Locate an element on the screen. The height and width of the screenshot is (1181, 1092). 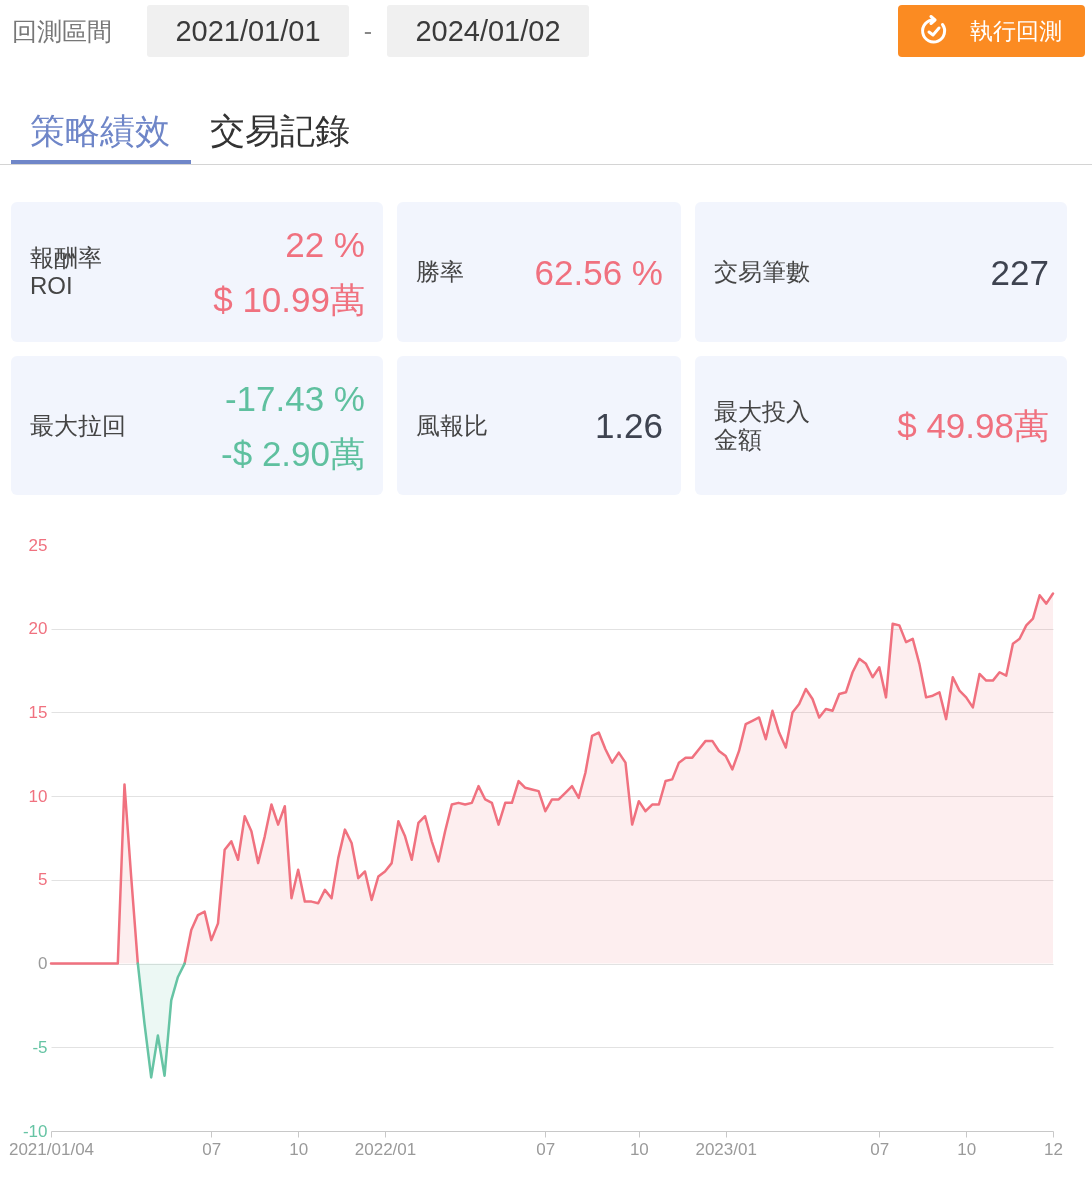
y-tick-label: 0 is located at coordinates (43, 963).